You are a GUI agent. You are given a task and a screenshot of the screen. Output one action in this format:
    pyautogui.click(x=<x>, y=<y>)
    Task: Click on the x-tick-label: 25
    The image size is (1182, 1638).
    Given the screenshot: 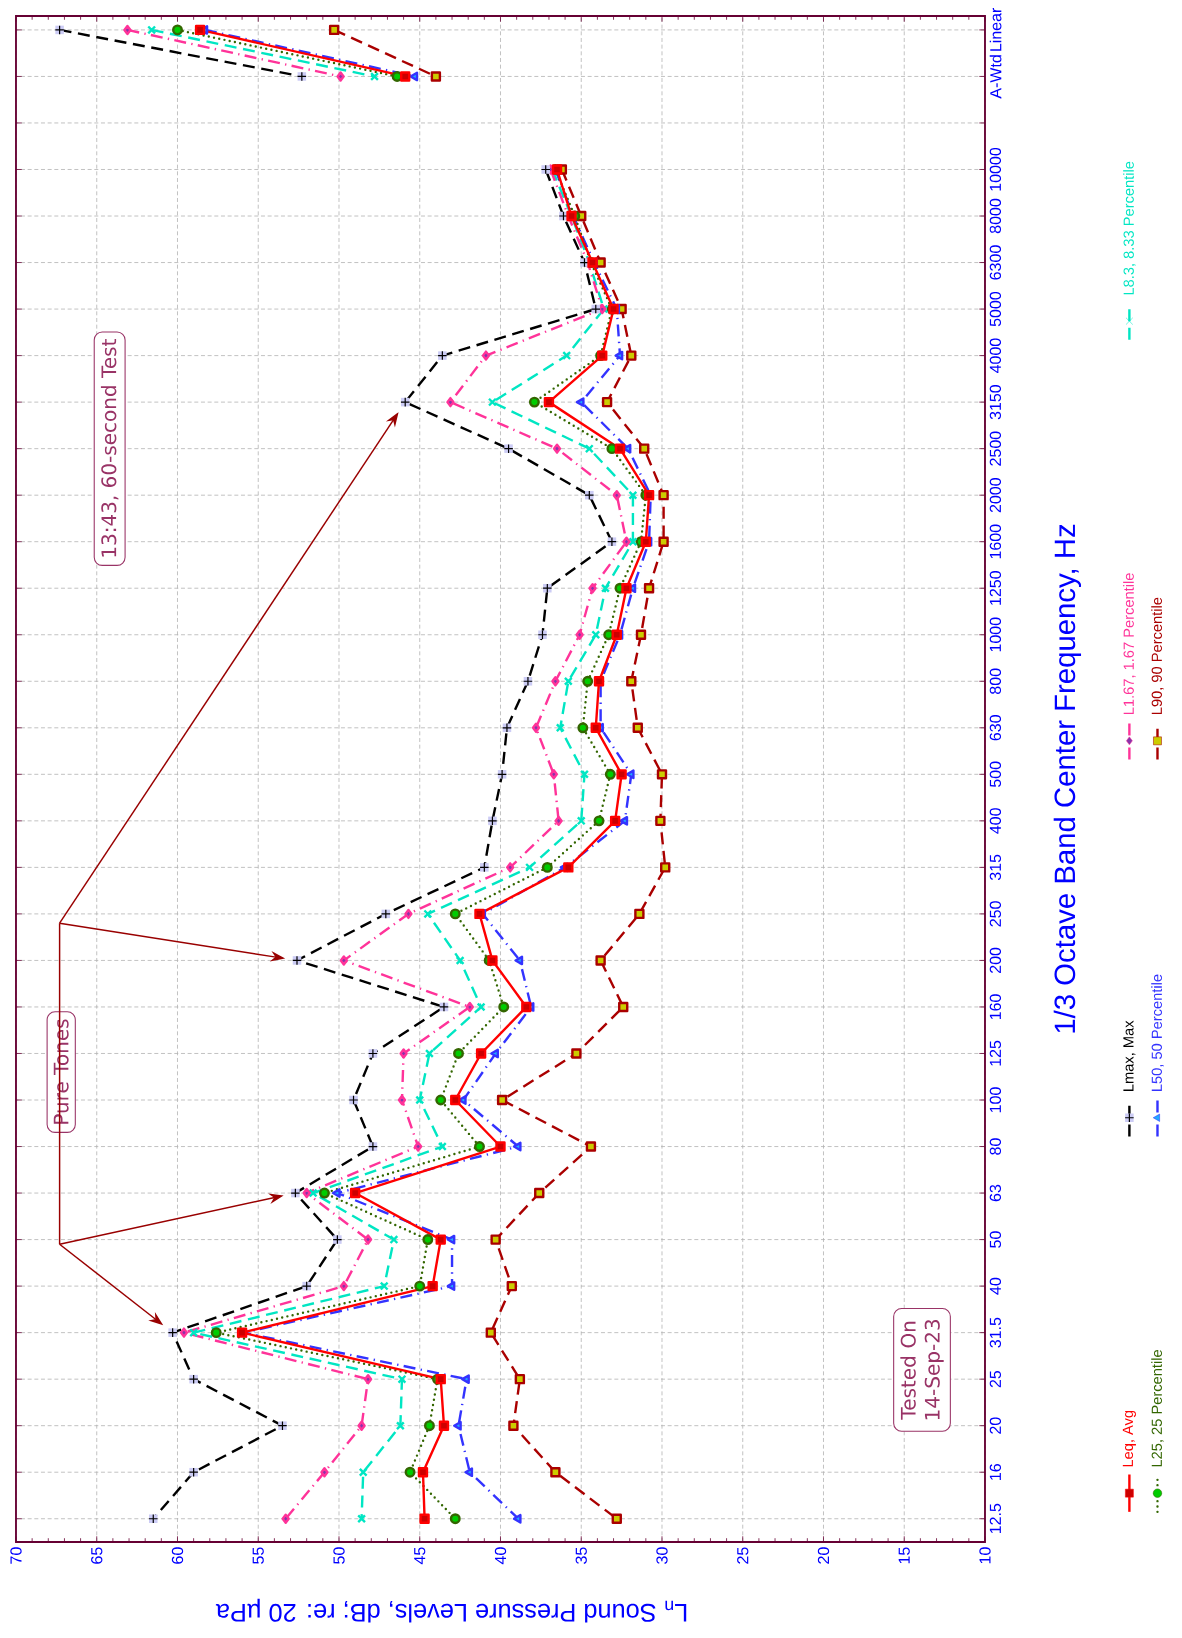 What is the action you would take?
    pyautogui.click(x=743, y=1555)
    